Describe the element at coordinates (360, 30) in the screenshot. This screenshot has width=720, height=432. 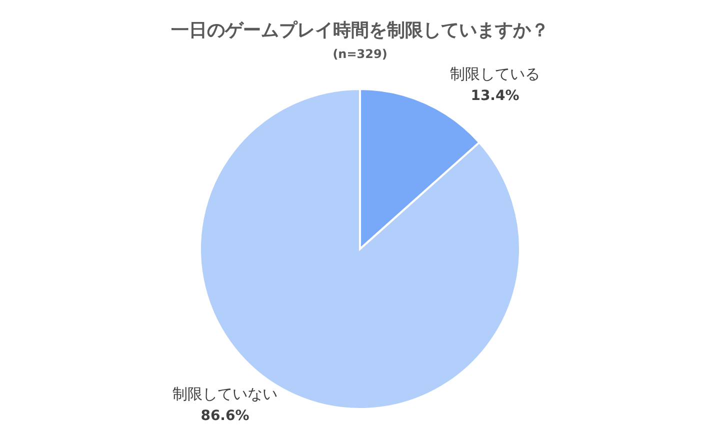
I see `title: 一日のゲームプレイ時間を制限していますか？` at that location.